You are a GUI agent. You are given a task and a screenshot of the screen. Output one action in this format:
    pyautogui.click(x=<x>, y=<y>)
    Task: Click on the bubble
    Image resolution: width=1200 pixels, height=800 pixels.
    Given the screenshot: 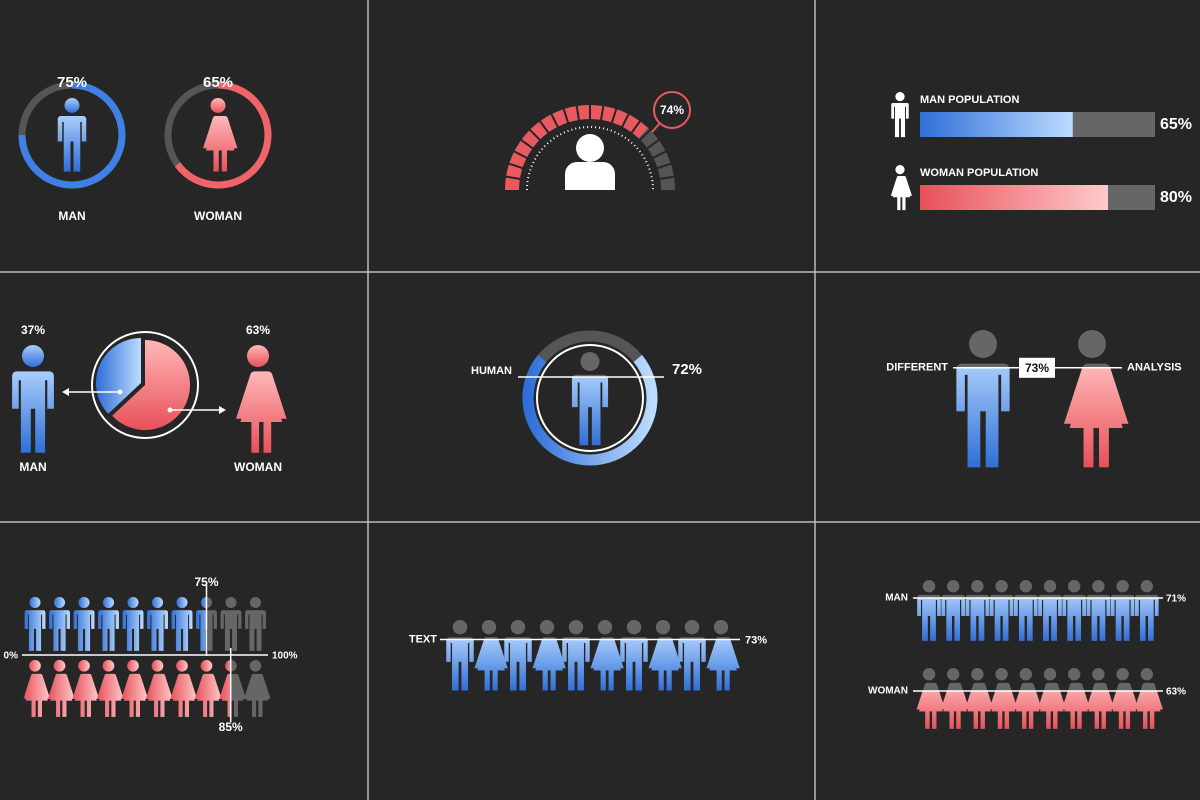 What is the action you would take?
    pyautogui.click(x=672, y=110)
    